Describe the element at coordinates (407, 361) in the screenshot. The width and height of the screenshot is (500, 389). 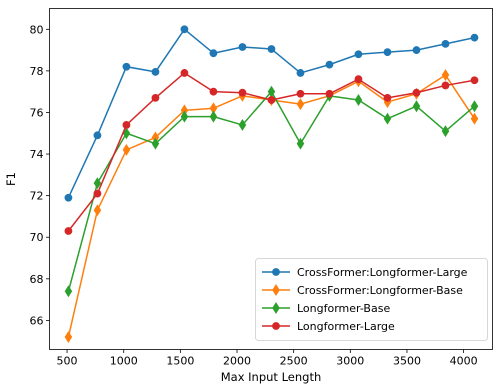
I see `x-tick-label: 3500` at that location.